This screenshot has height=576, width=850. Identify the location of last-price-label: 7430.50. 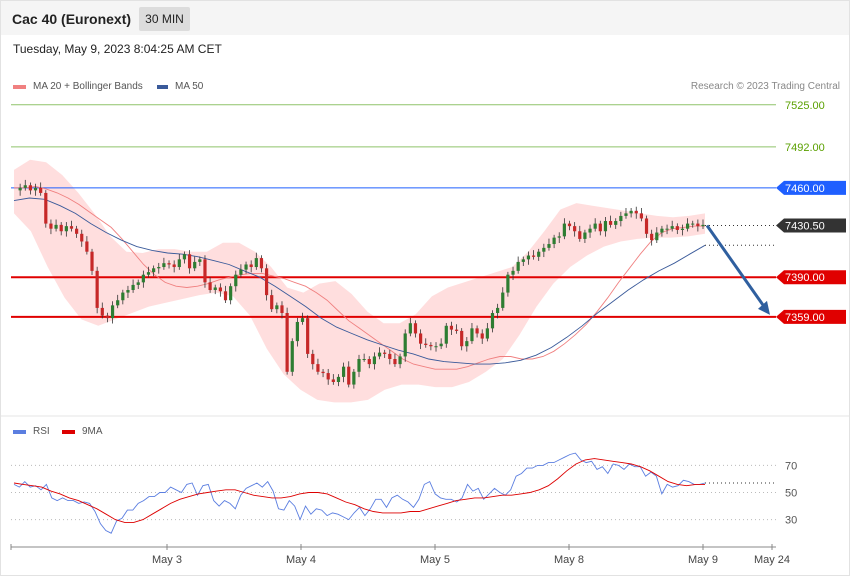
(805, 227).